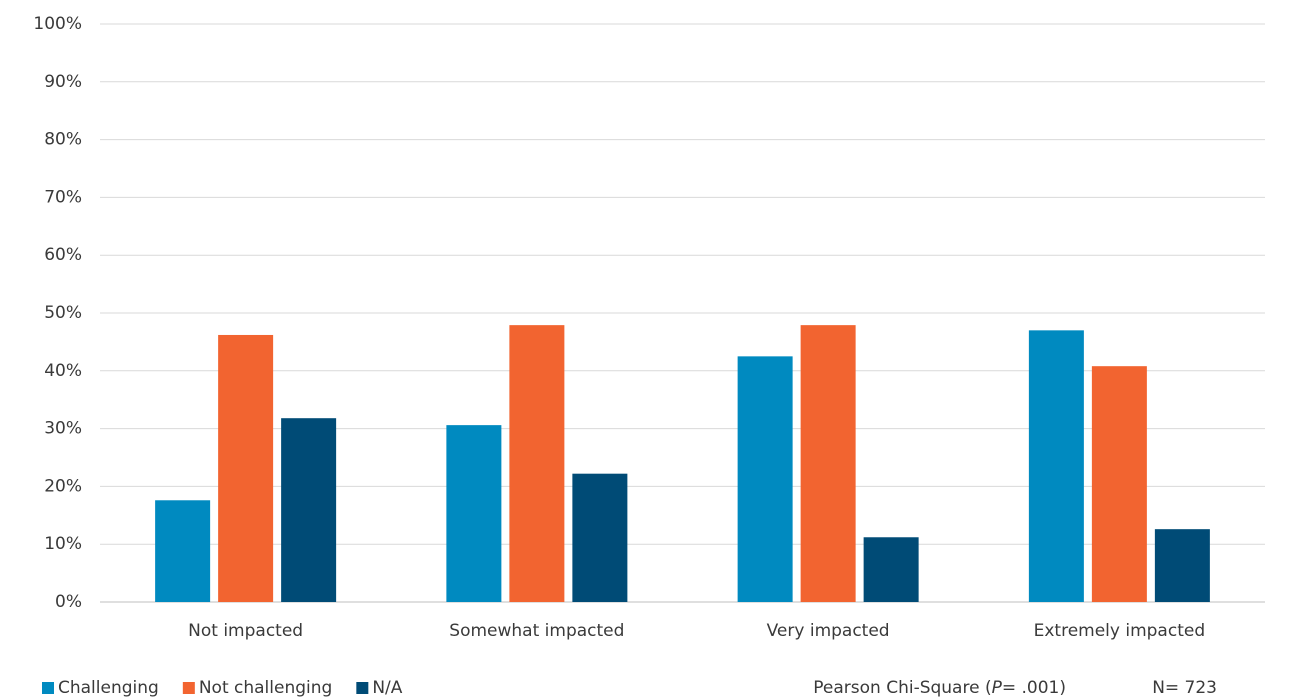  What do you see at coordinates (68, 602) in the screenshot?
I see `y-tick-label: 0%` at bounding box center [68, 602].